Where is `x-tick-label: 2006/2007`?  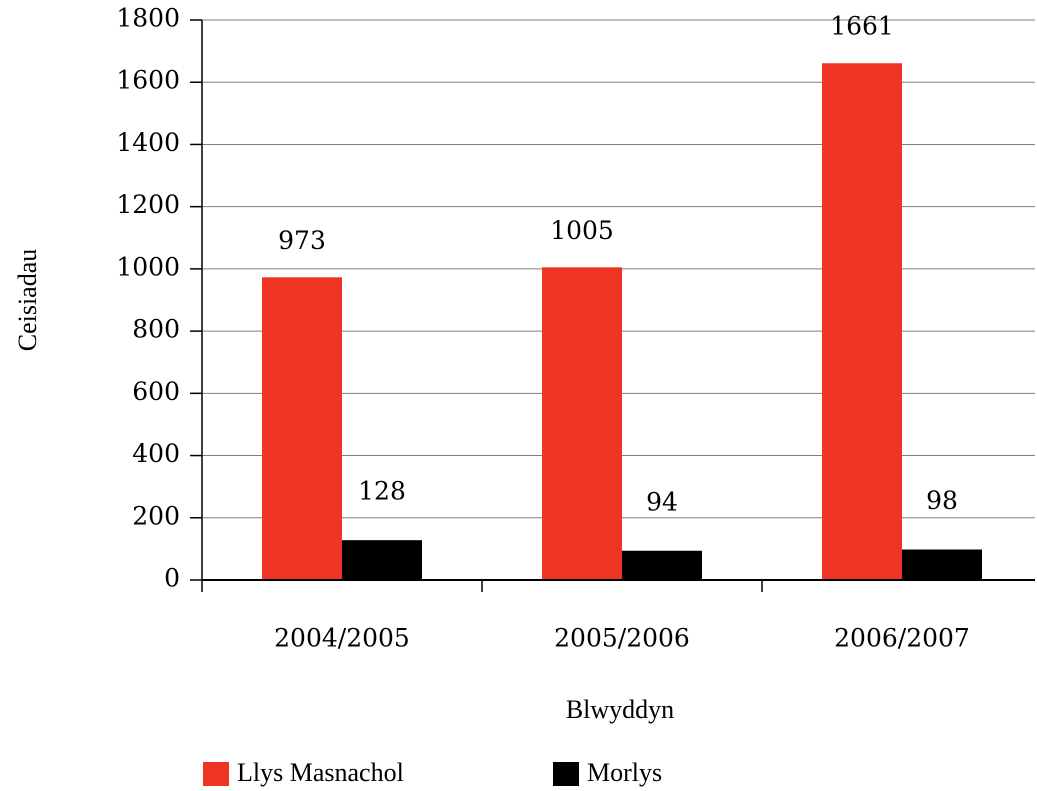 x-tick-label: 2006/2007 is located at coordinates (902, 638).